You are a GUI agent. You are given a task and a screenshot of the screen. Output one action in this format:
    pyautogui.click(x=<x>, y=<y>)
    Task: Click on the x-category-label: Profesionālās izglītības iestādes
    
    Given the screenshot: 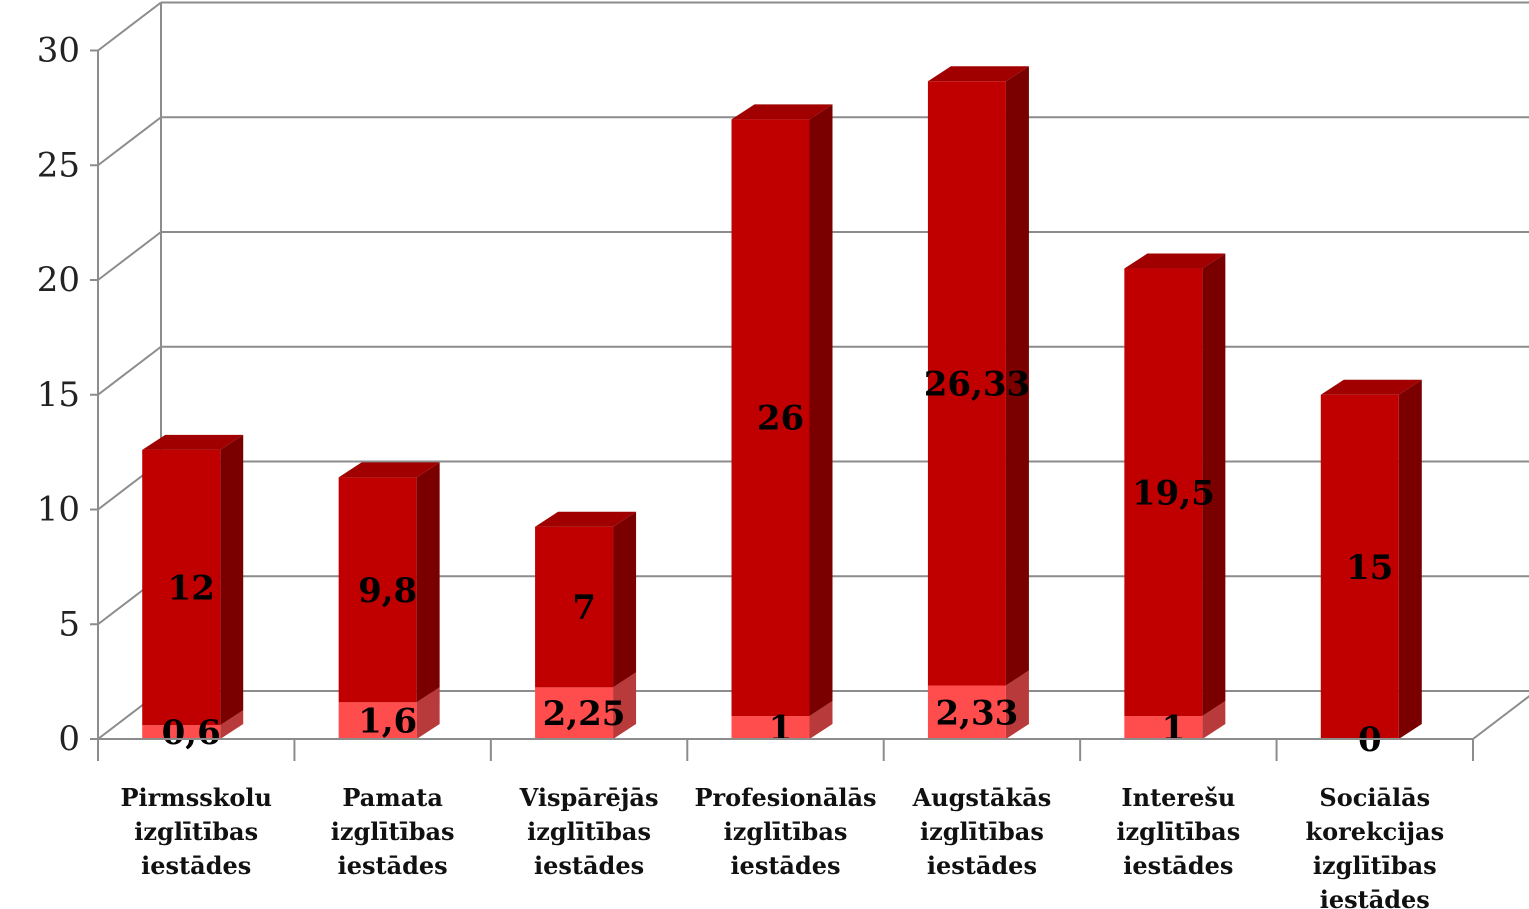 What is the action you would take?
    pyautogui.click(x=785, y=831)
    